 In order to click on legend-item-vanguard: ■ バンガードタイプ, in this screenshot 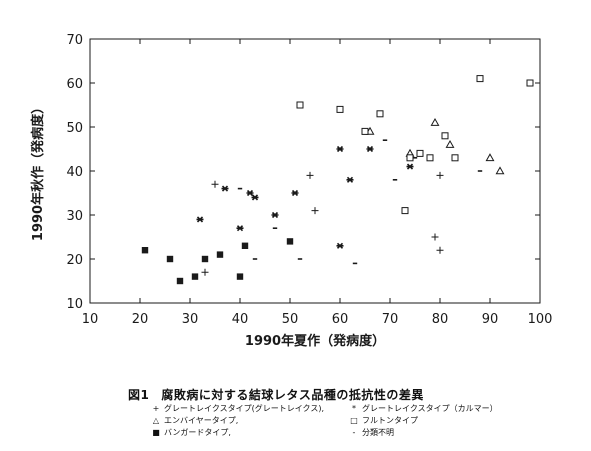, I will do `click(190, 433)`.